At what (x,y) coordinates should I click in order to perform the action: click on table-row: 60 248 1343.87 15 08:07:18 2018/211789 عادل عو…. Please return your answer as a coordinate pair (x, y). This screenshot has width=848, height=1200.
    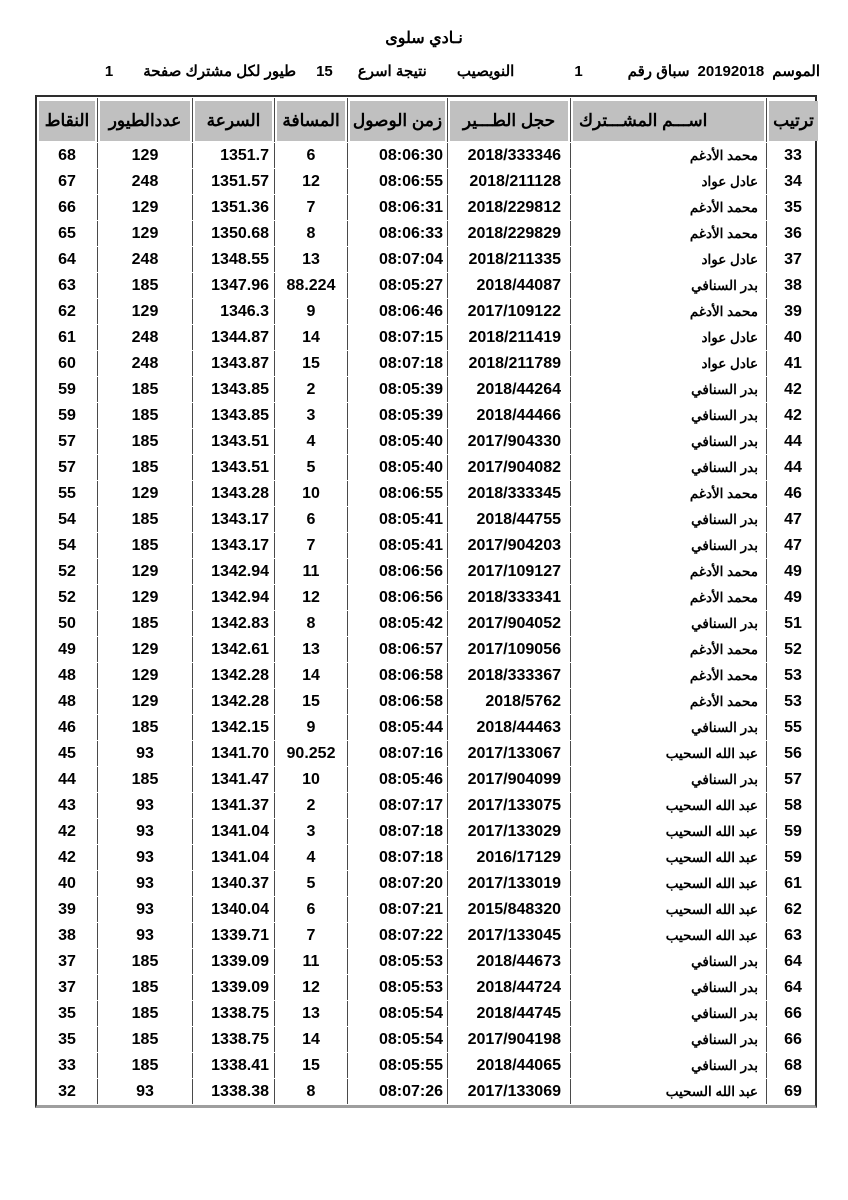
    Looking at the image, I should click on (428, 363).